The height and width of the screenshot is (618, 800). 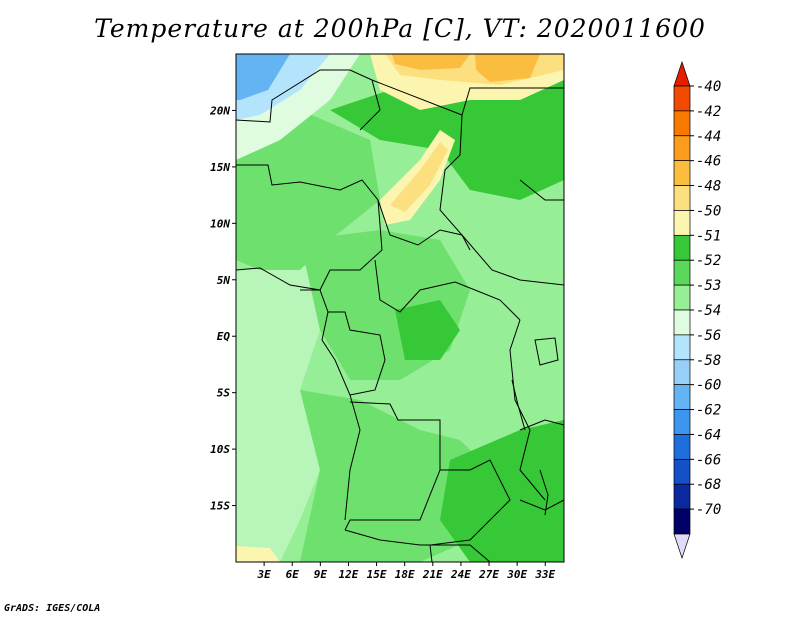 I want to click on field-blue-mid-northwest, so click(x=263, y=77).